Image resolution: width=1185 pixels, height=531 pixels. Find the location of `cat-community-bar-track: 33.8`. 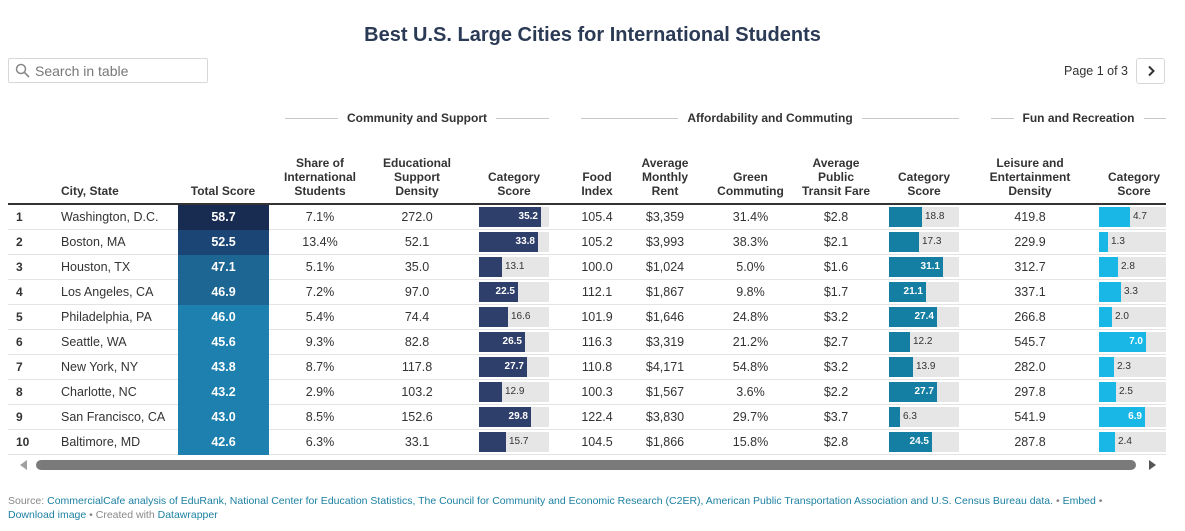

cat-community-bar-track: 33.8 is located at coordinates (514, 242).